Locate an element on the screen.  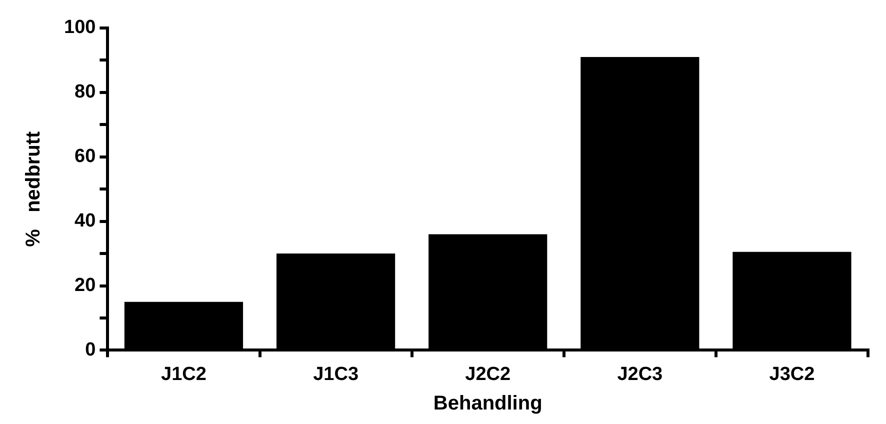
y-axis-title: % nedbrutt is located at coordinates (33, 188).